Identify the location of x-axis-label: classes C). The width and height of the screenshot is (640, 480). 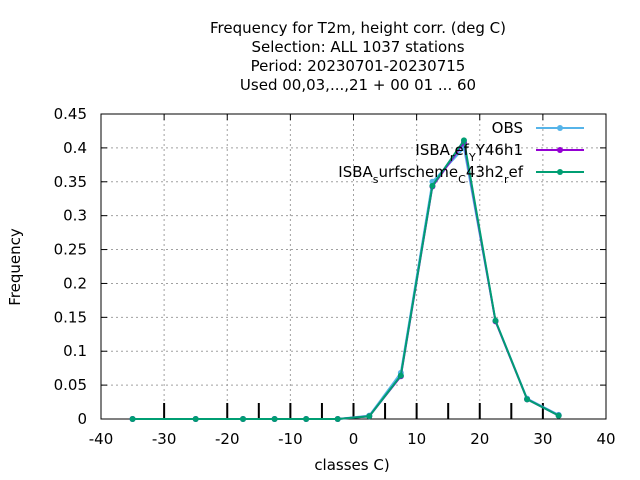
(351, 465).